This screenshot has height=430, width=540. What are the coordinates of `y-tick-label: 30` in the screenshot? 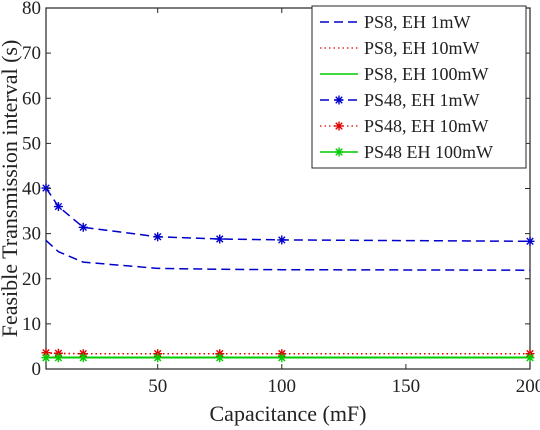 It's located at (31, 234).